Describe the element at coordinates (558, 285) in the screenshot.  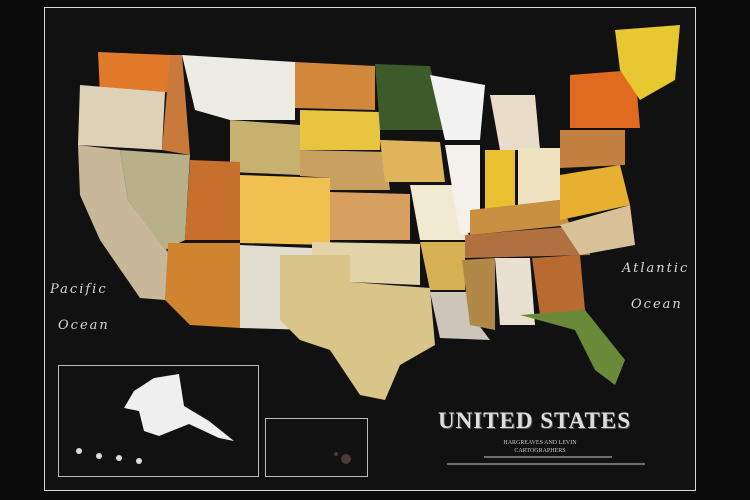
I see `state-georgia` at that location.